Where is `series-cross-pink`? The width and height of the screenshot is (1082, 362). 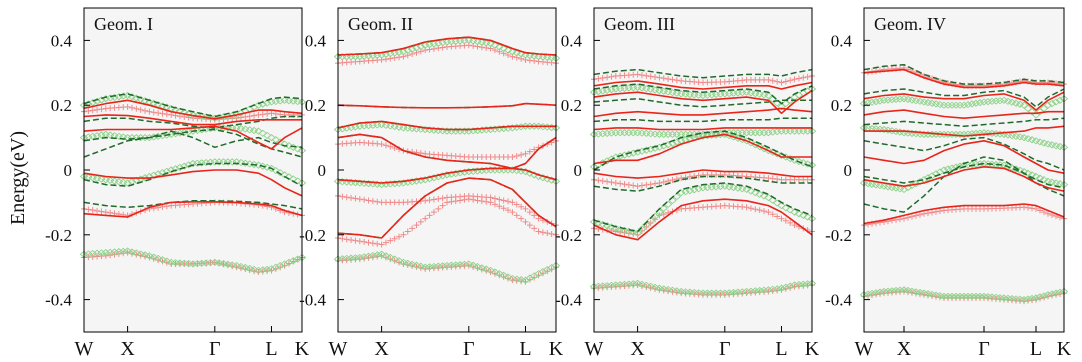
series-cross-pink is located at coordinates (964, 216).